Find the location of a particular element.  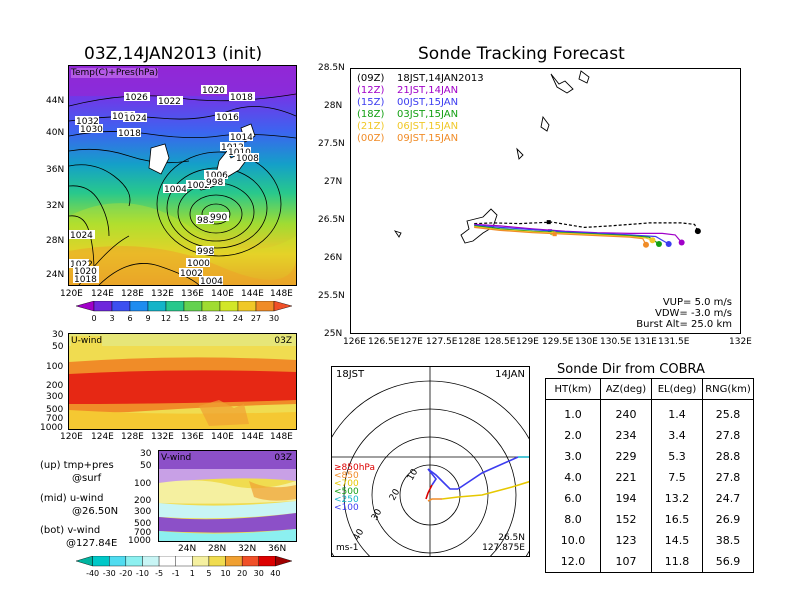

uwind-time: 03Z is located at coordinates (283, 341).